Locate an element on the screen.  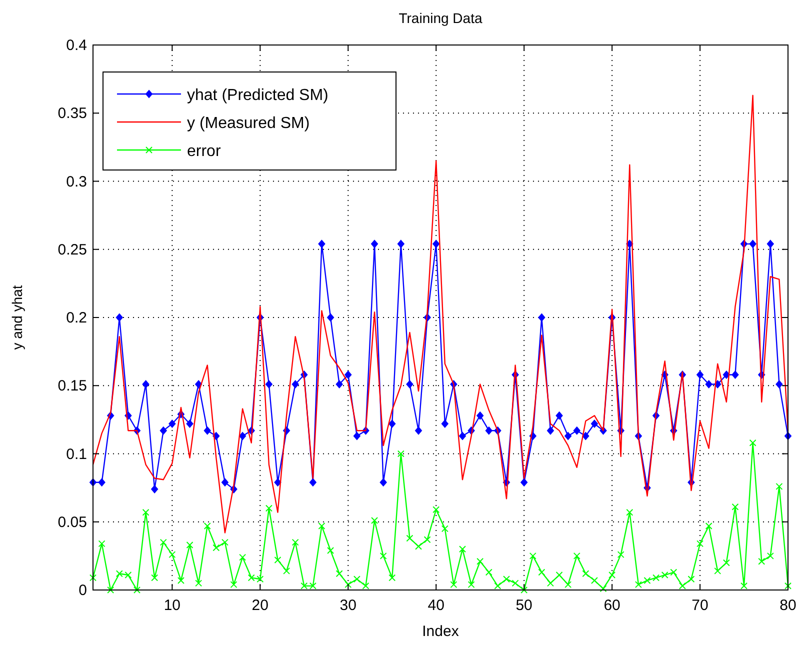
x-tick-label: 40 is located at coordinates (436, 605).